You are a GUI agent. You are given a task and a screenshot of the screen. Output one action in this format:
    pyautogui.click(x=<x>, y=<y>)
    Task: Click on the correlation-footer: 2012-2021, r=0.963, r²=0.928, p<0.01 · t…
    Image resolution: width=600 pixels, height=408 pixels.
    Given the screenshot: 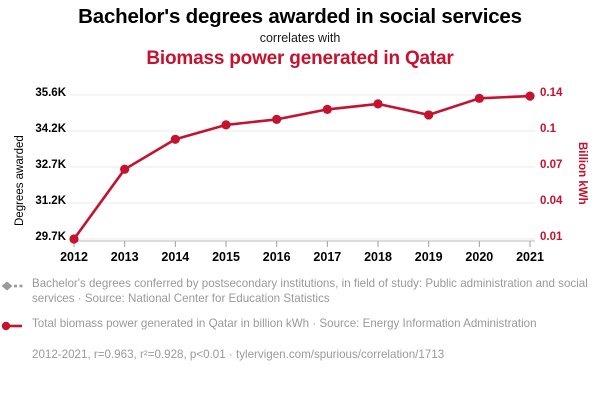 What is the action you would take?
    pyautogui.click(x=238, y=354)
    